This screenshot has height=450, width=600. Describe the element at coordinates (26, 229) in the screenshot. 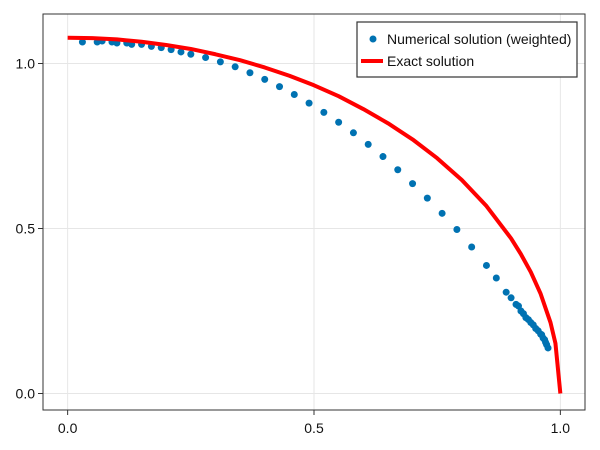

I see `y-tick-label: 0.5` at that location.